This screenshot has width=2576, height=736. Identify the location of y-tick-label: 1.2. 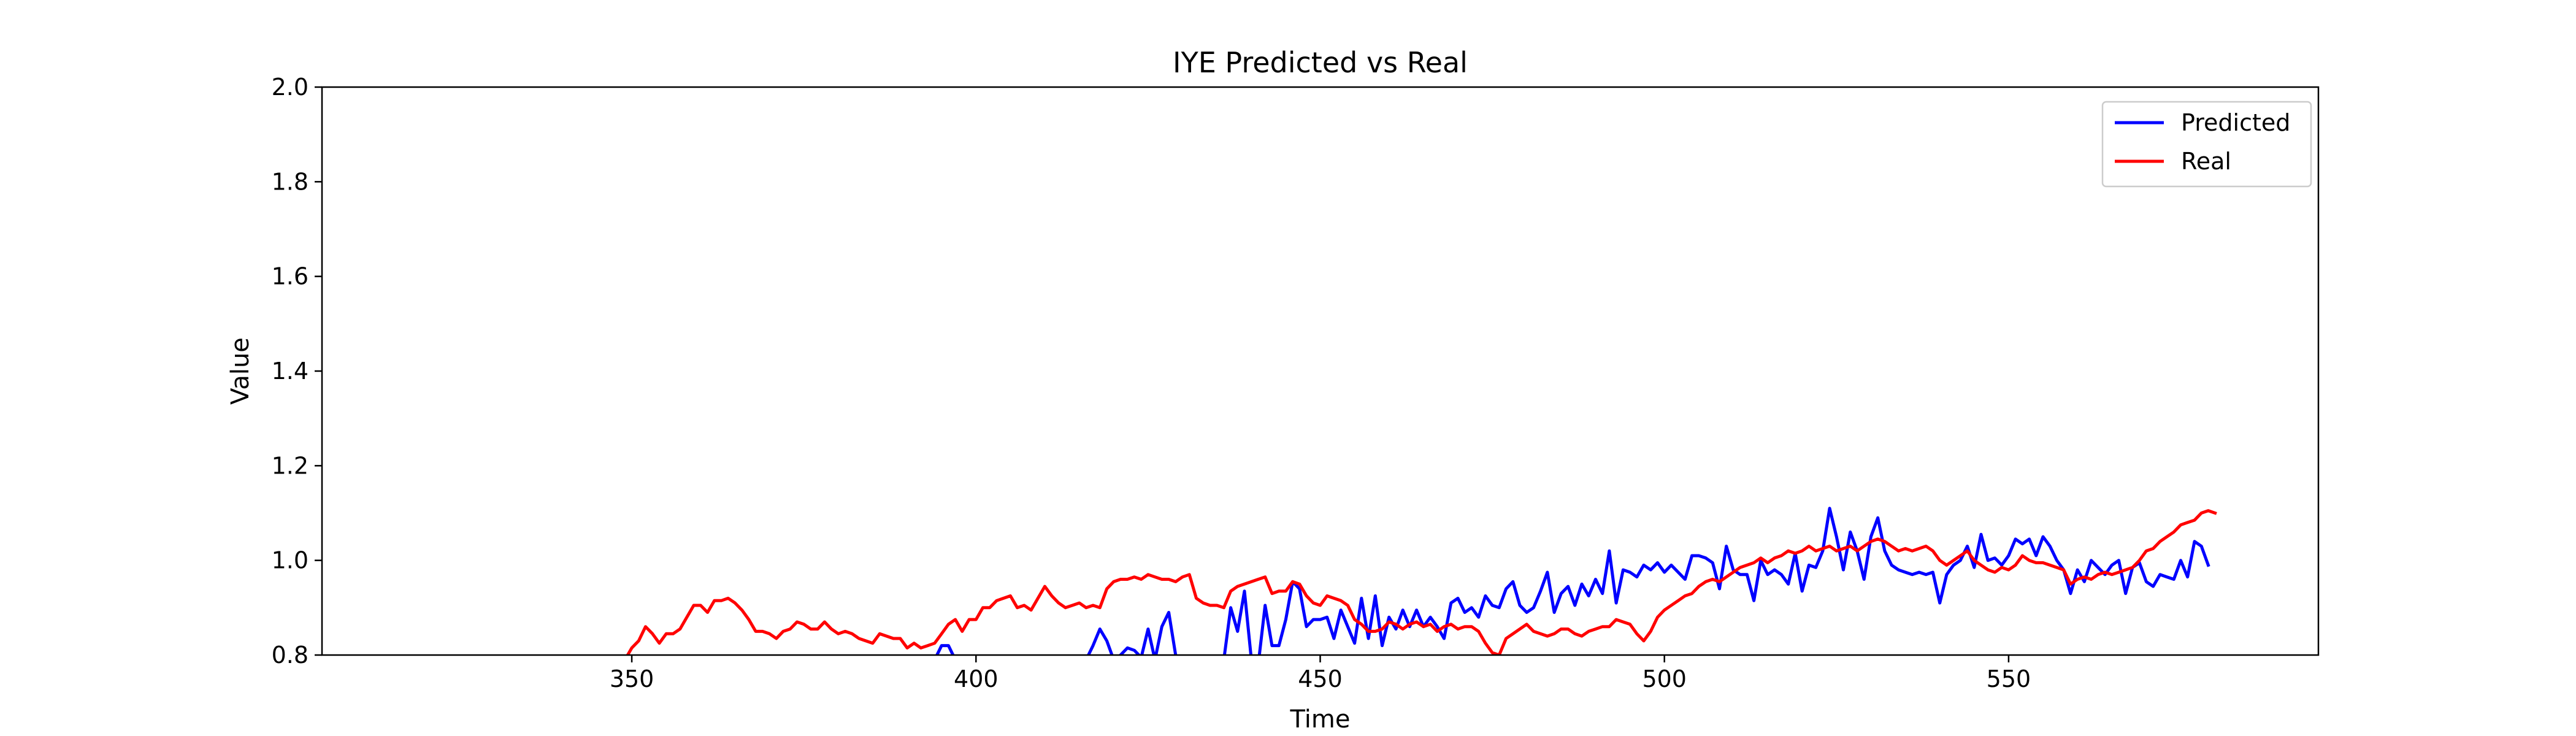
(290, 465).